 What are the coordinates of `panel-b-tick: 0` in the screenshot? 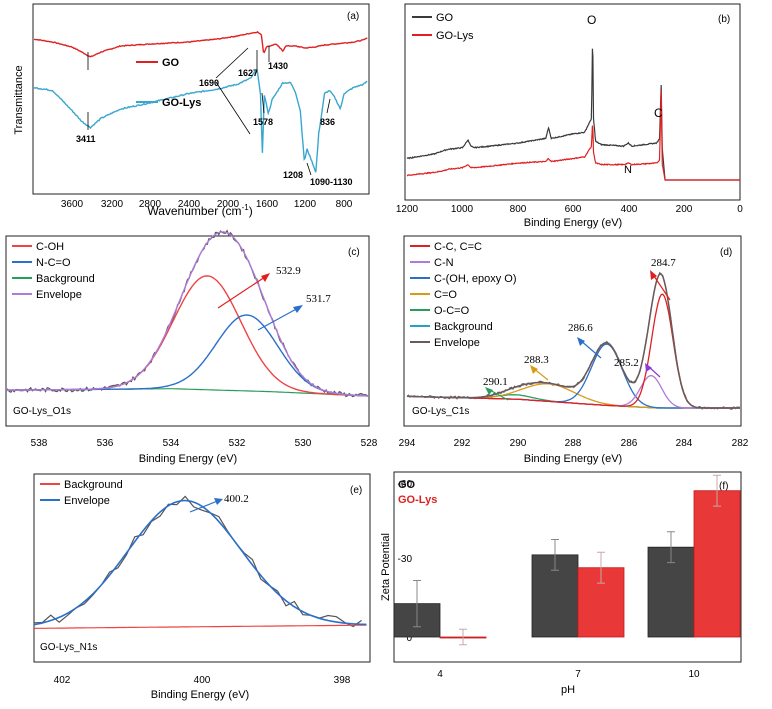 It's located at (740, 209).